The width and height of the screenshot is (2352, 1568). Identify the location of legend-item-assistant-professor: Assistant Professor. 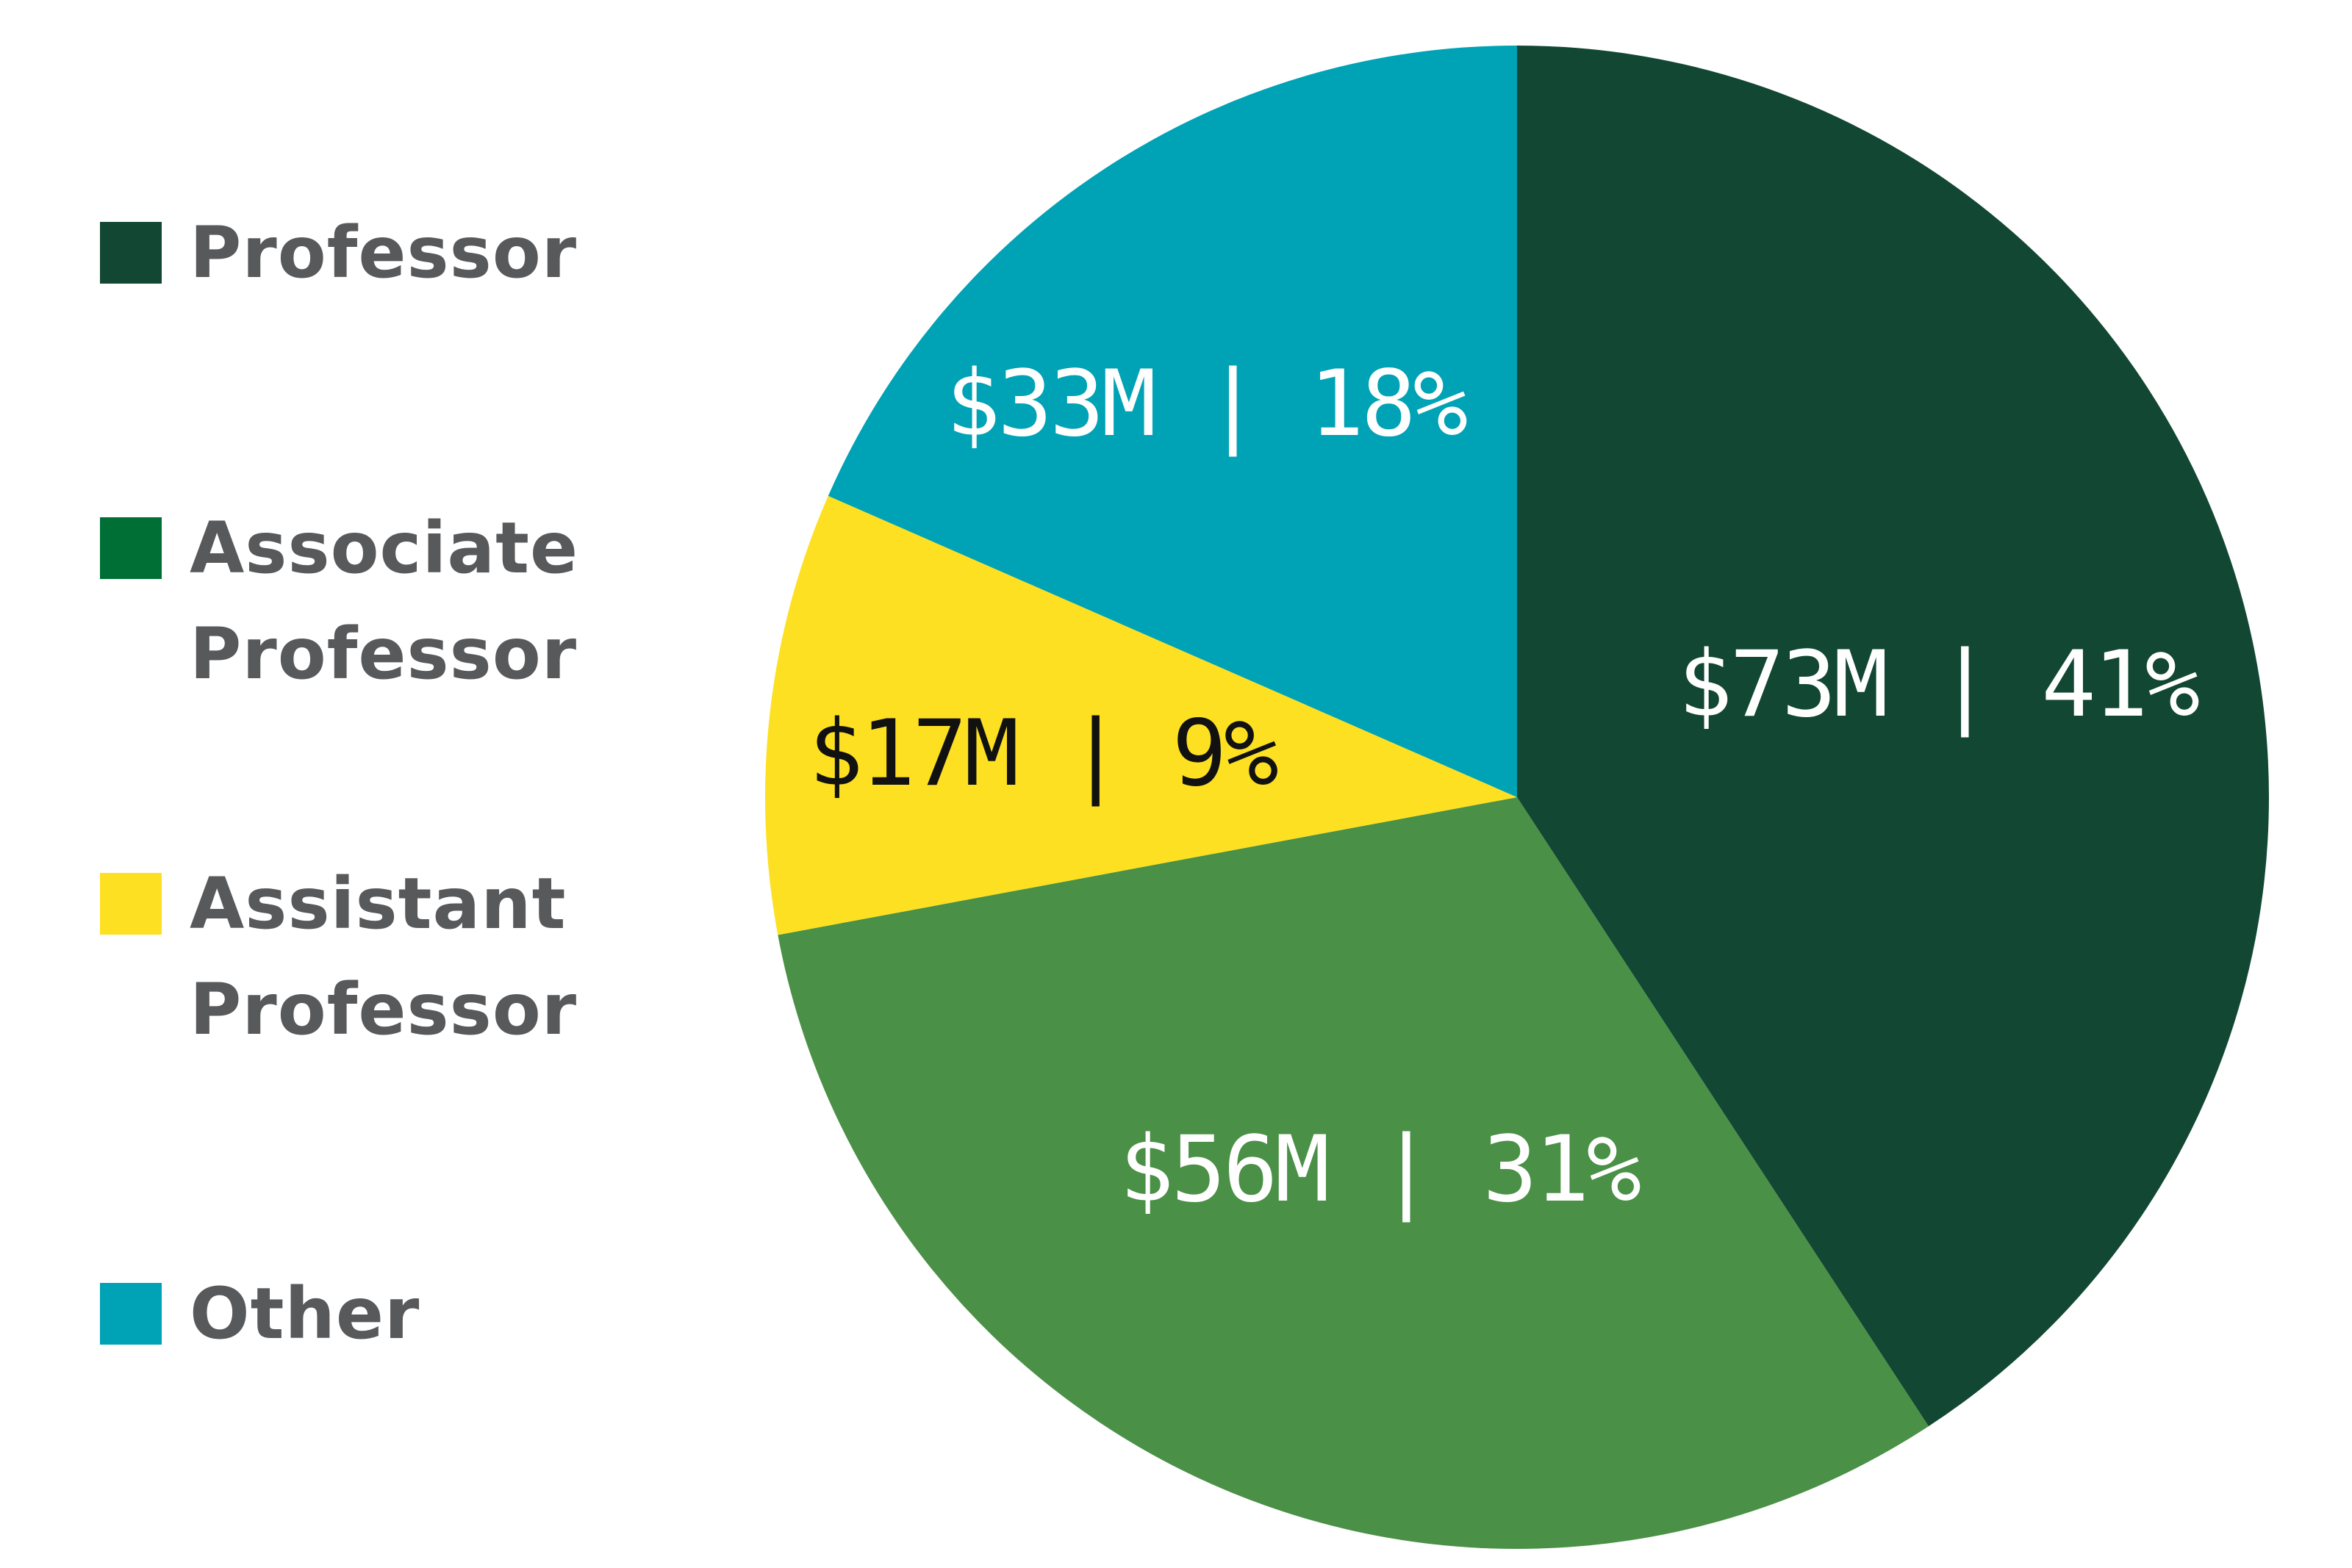
(372, 963).